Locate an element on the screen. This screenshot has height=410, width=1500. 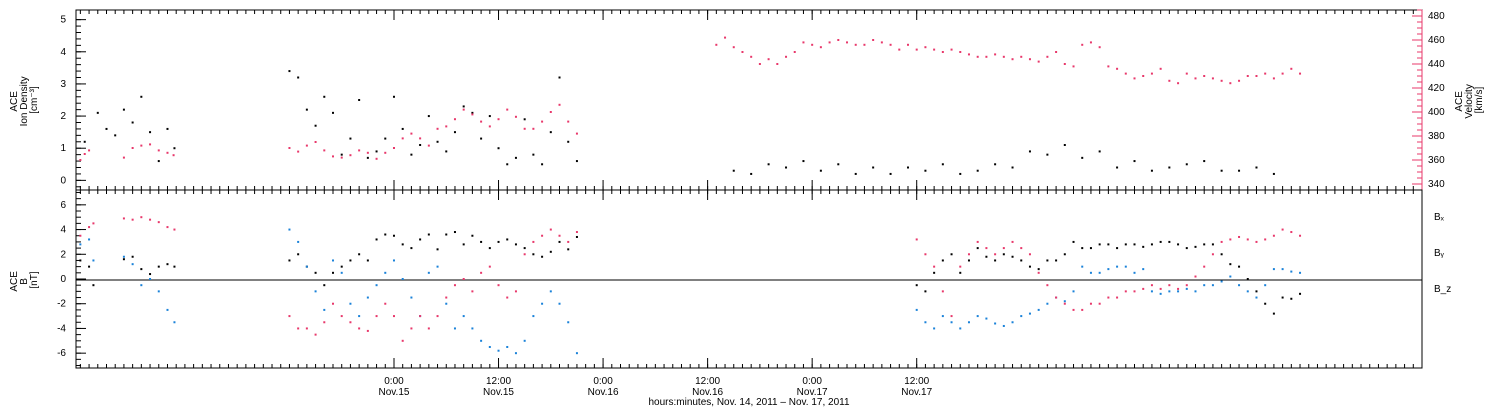
b-tick-label: -2 is located at coordinates (61, 304).